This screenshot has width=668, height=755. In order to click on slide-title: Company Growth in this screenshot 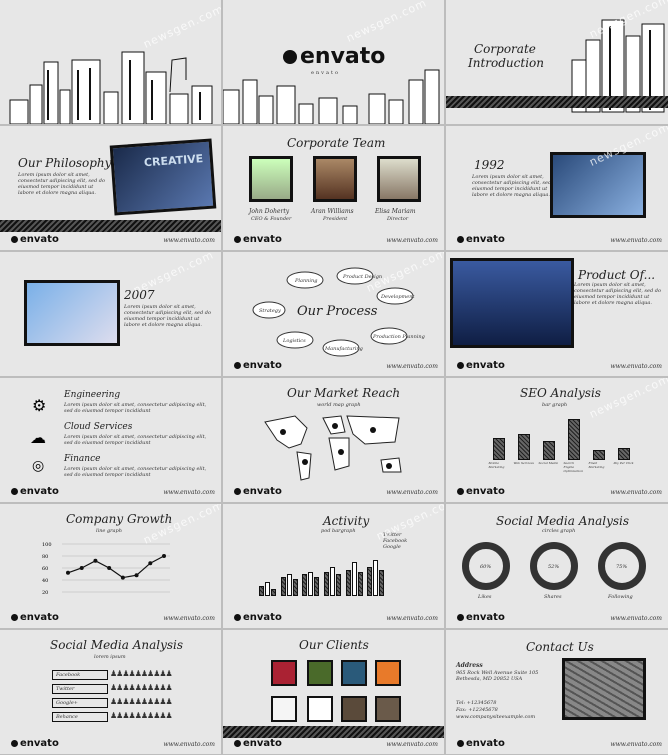, I will do `click(119, 519)`.